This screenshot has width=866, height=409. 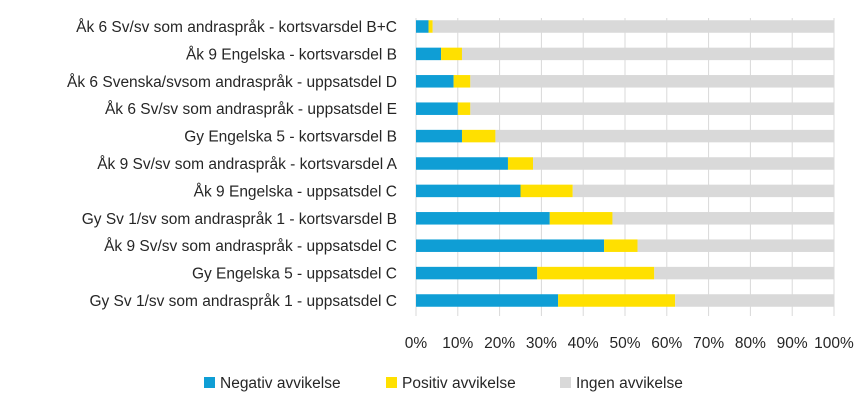 I want to click on x-tick-label: 20%, so click(x=499, y=343).